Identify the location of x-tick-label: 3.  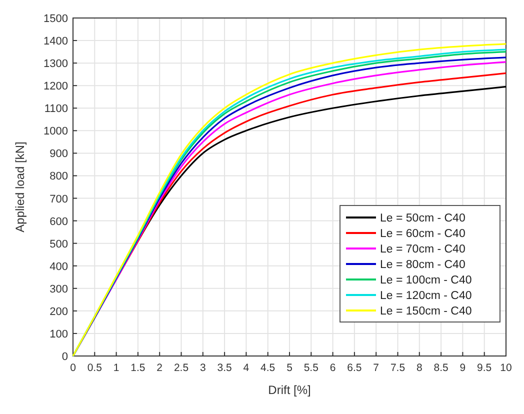
(203, 368).